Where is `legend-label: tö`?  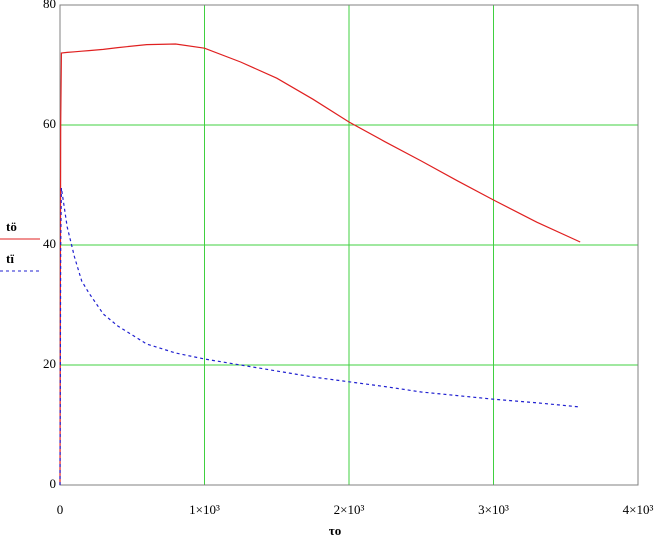 legend-label: tö is located at coordinates (11, 226).